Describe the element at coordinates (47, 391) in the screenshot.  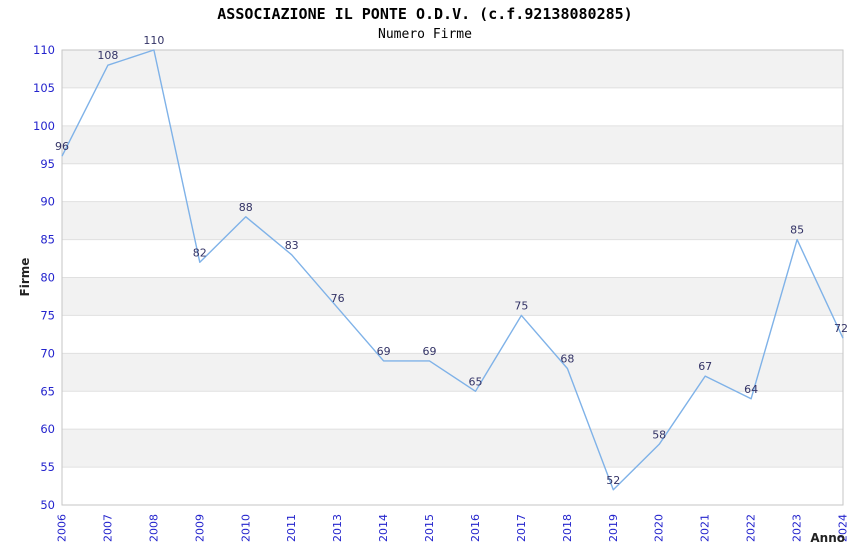
I see `y-tick-label: 65` at that location.